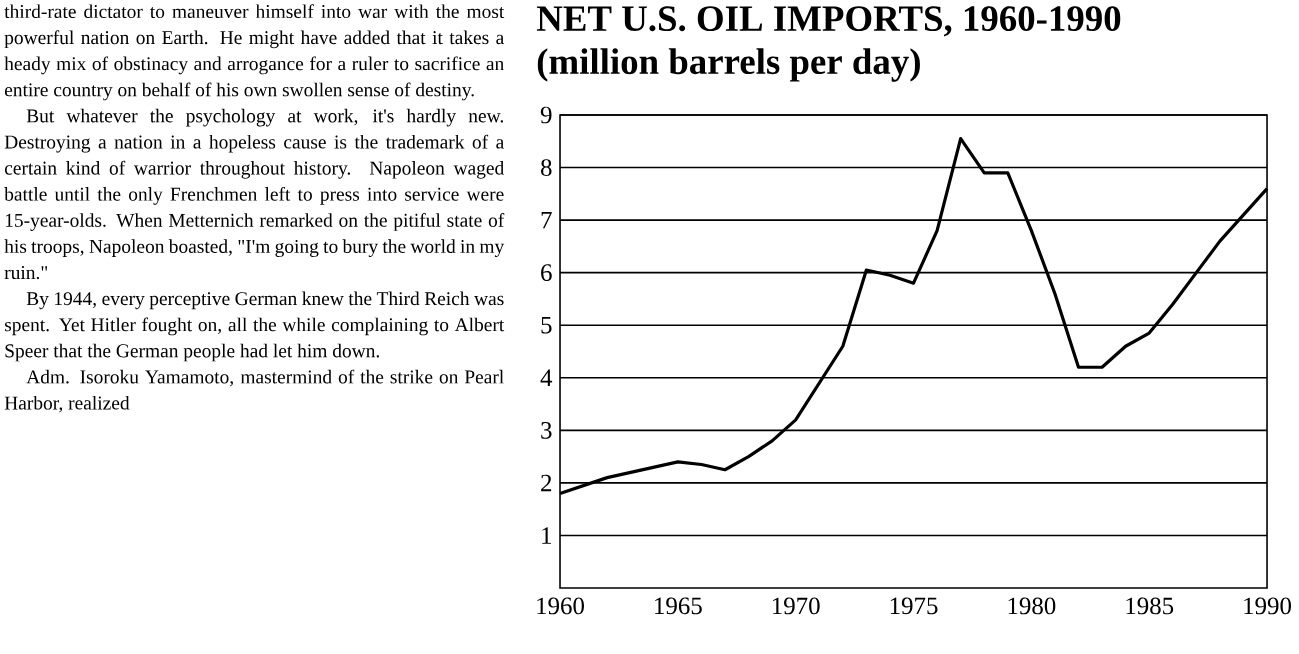 The height and width of the screenshot is (654, 1299). What do you see at coordinates (546, 115) in the screenshot?
I see `y-tick-label: 9` at bounding box center [546, 115].